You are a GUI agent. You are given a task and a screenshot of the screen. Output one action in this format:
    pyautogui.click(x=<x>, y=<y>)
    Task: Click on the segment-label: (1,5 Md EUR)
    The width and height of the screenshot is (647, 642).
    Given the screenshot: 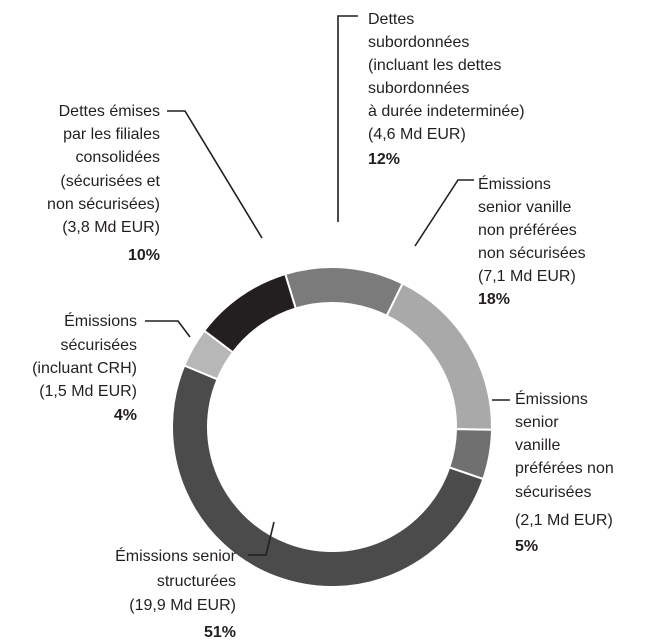 What is the action you would take?
    pyautogui.click(x=88, y=391)
    